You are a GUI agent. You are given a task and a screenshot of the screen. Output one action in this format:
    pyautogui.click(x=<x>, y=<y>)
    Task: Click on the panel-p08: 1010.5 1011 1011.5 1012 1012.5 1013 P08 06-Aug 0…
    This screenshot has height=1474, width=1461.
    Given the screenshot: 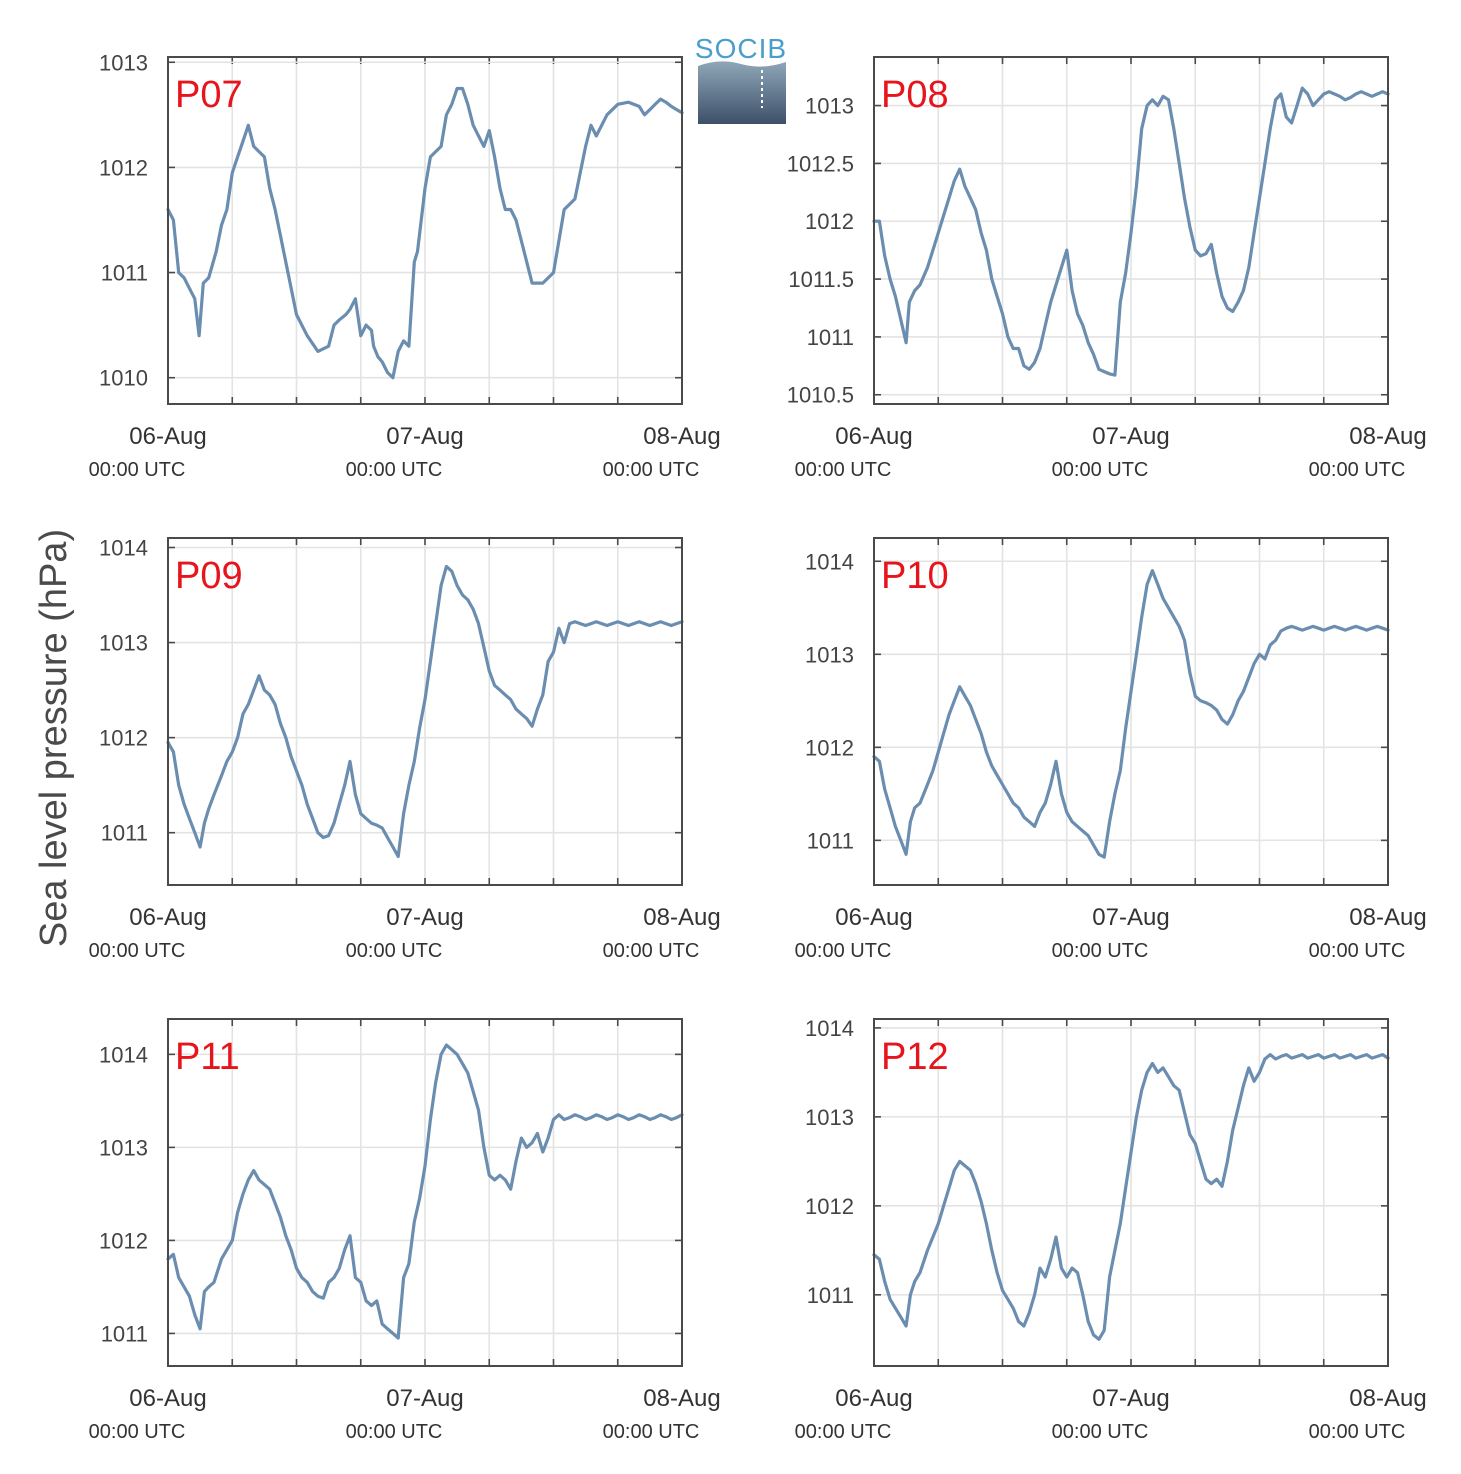 What is the action you would take?
    pyautogui.click(x=1107, y=268)
    